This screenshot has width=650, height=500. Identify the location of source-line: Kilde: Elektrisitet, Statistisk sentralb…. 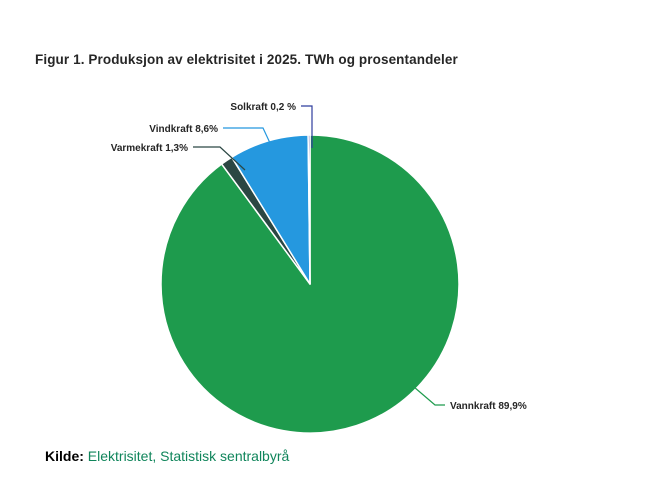
(167, 456).